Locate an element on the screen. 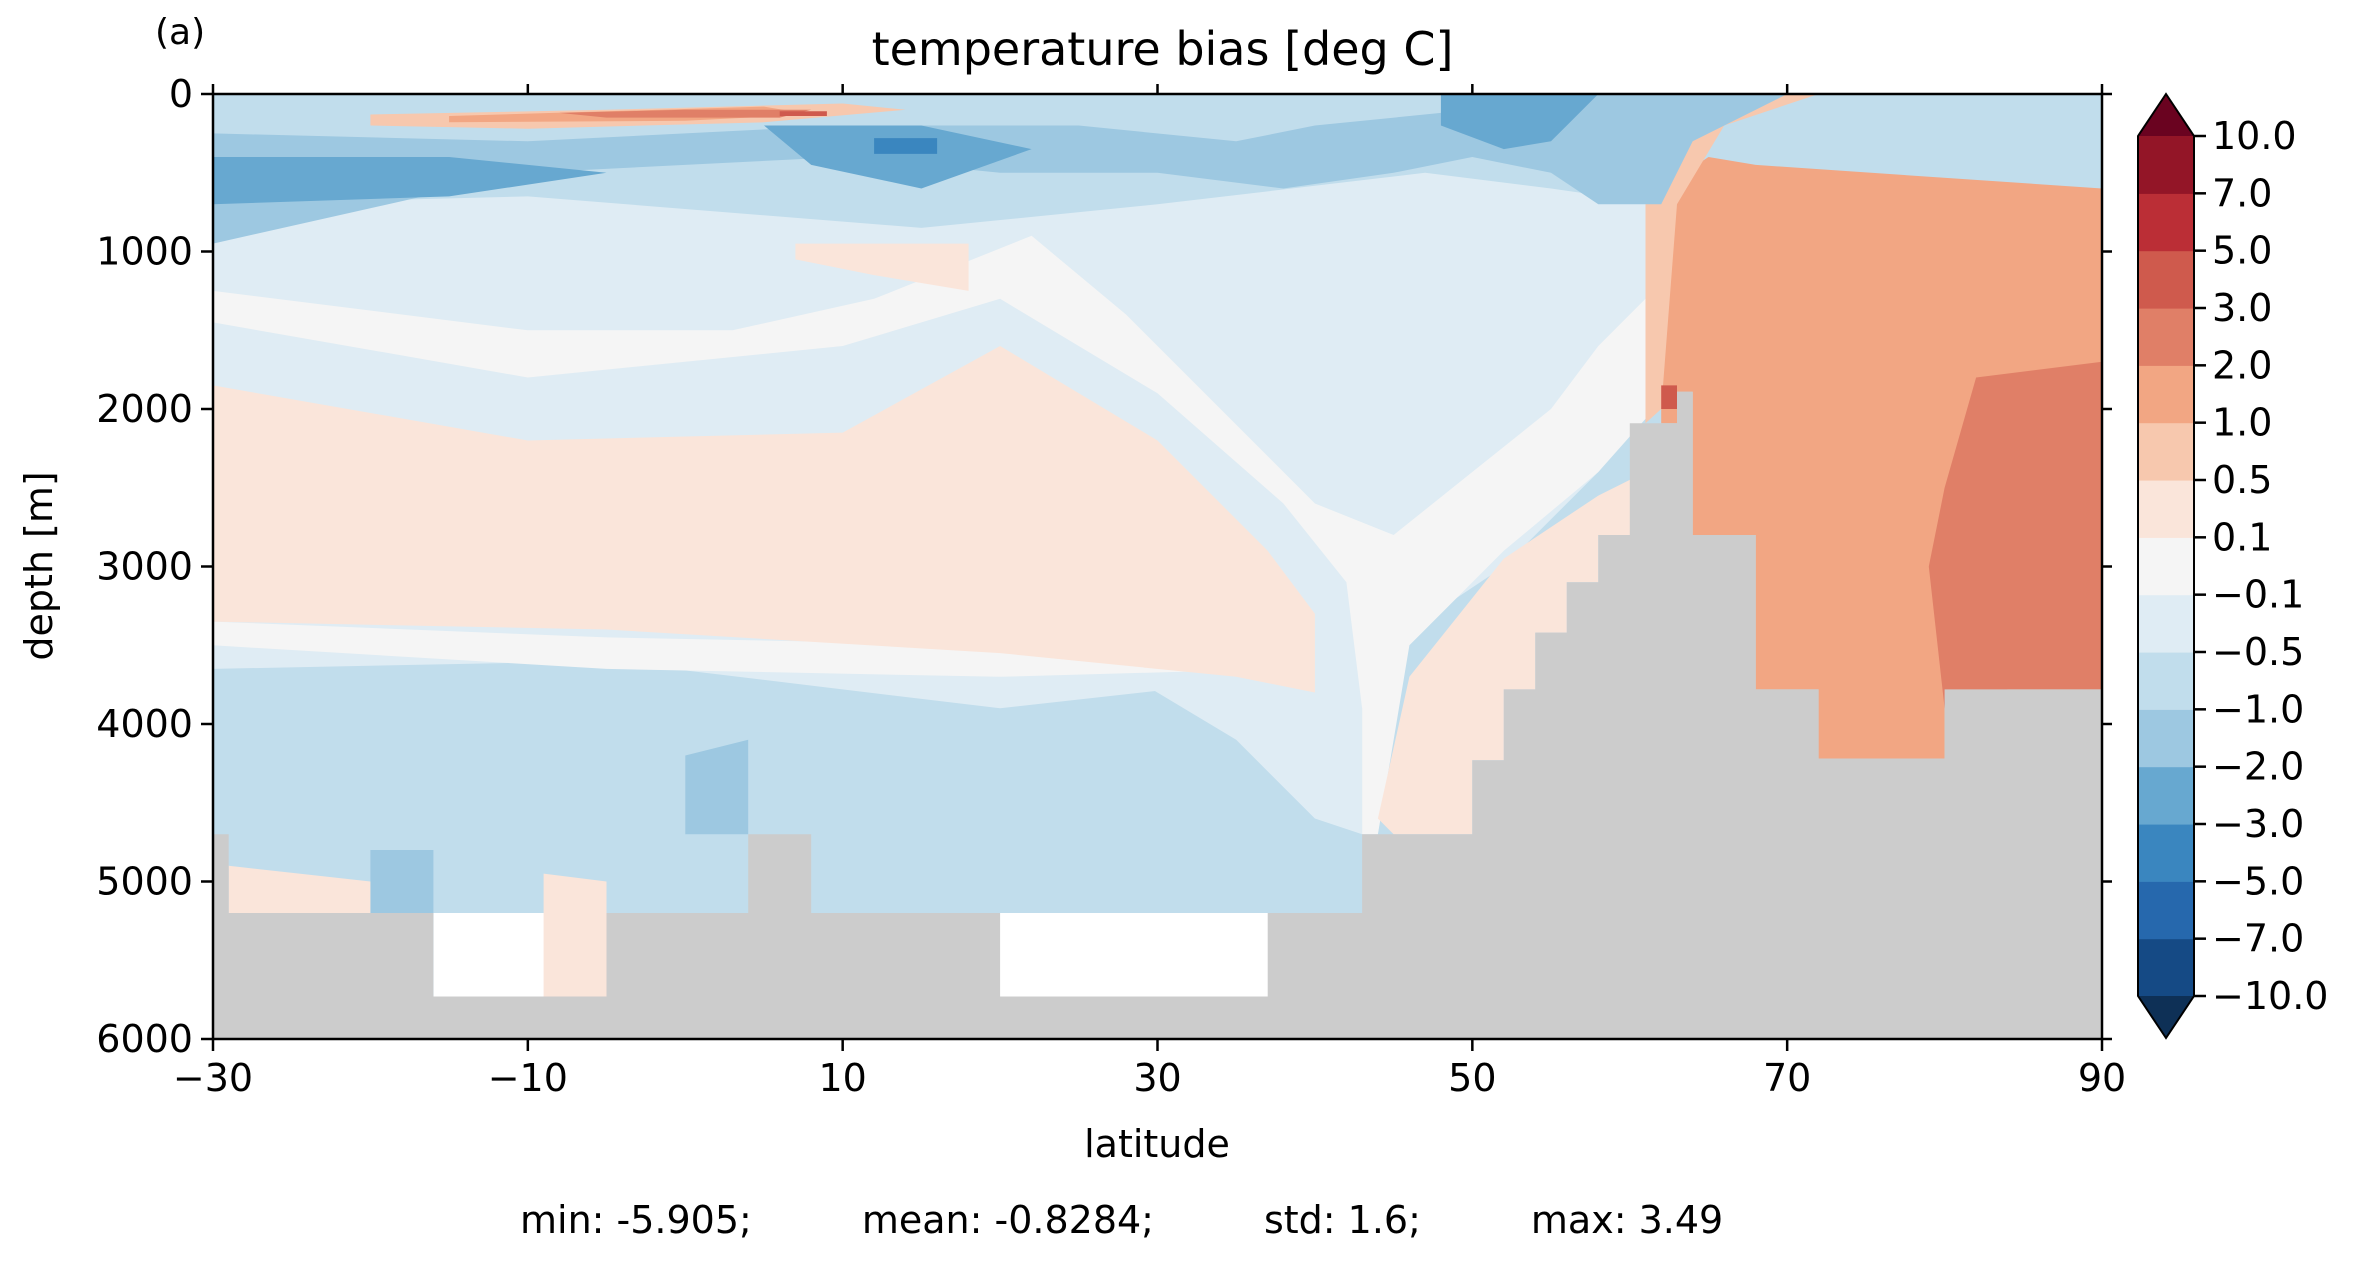 The image size is (2362, 1263). x-tick-label: −30 is located at coordinates (213, 1078).